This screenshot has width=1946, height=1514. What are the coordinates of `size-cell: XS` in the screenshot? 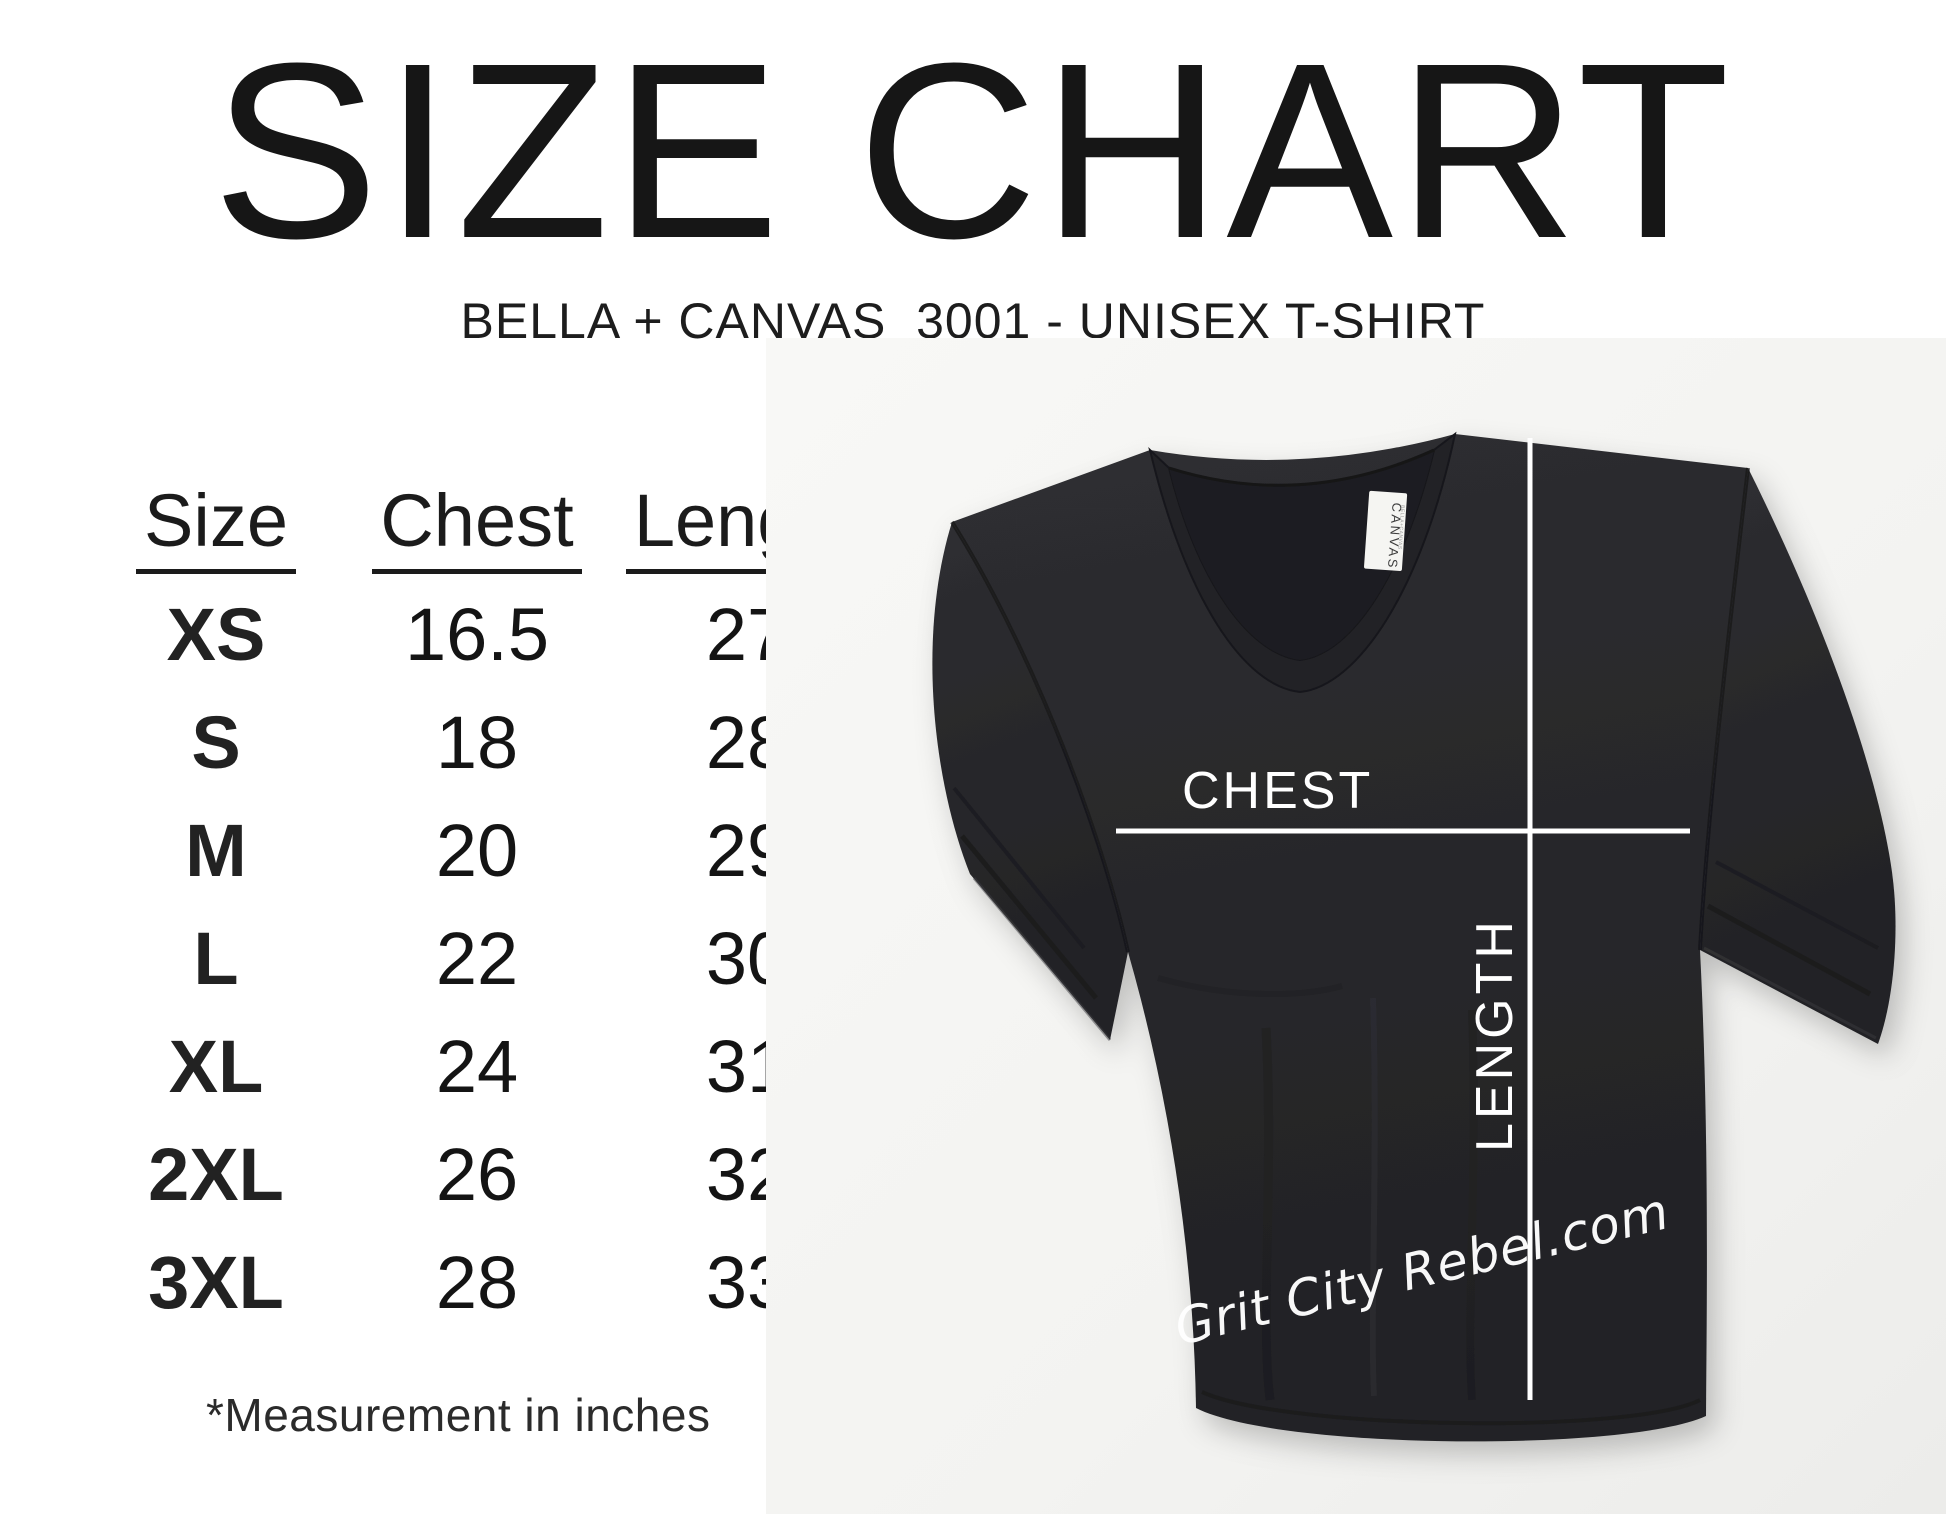 It's located at (216, 634).